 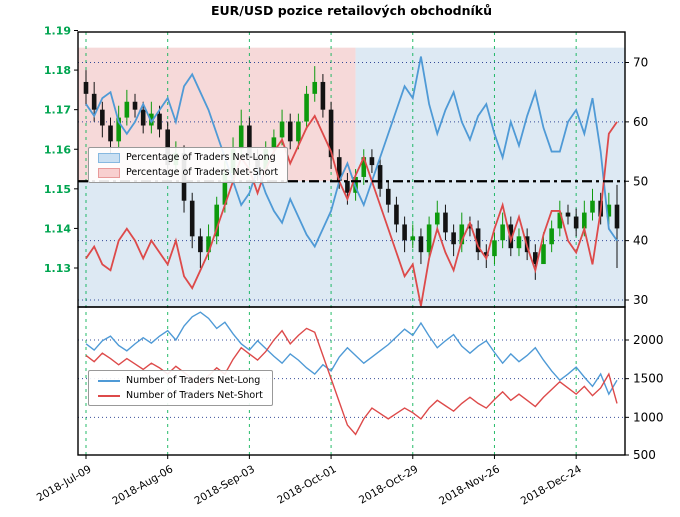 I want to click on svg-text: 1.16, so click(x=57, y=149).